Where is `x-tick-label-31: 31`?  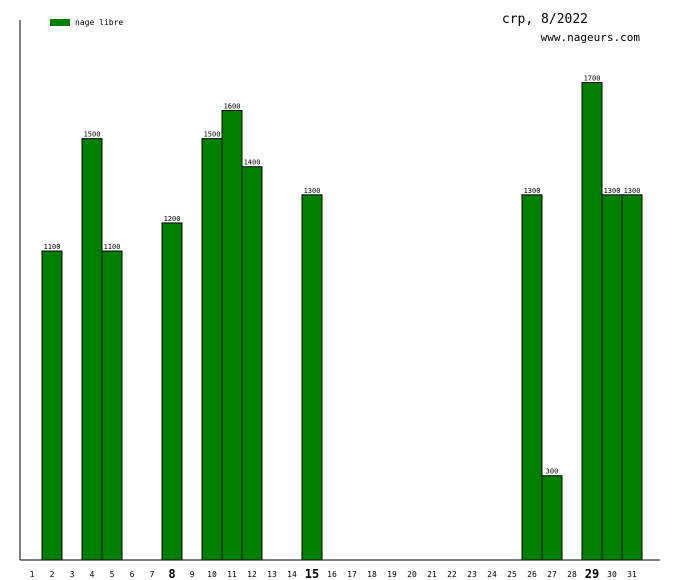 x-tick-label-31: 31 is located at coordinates (632, 574).